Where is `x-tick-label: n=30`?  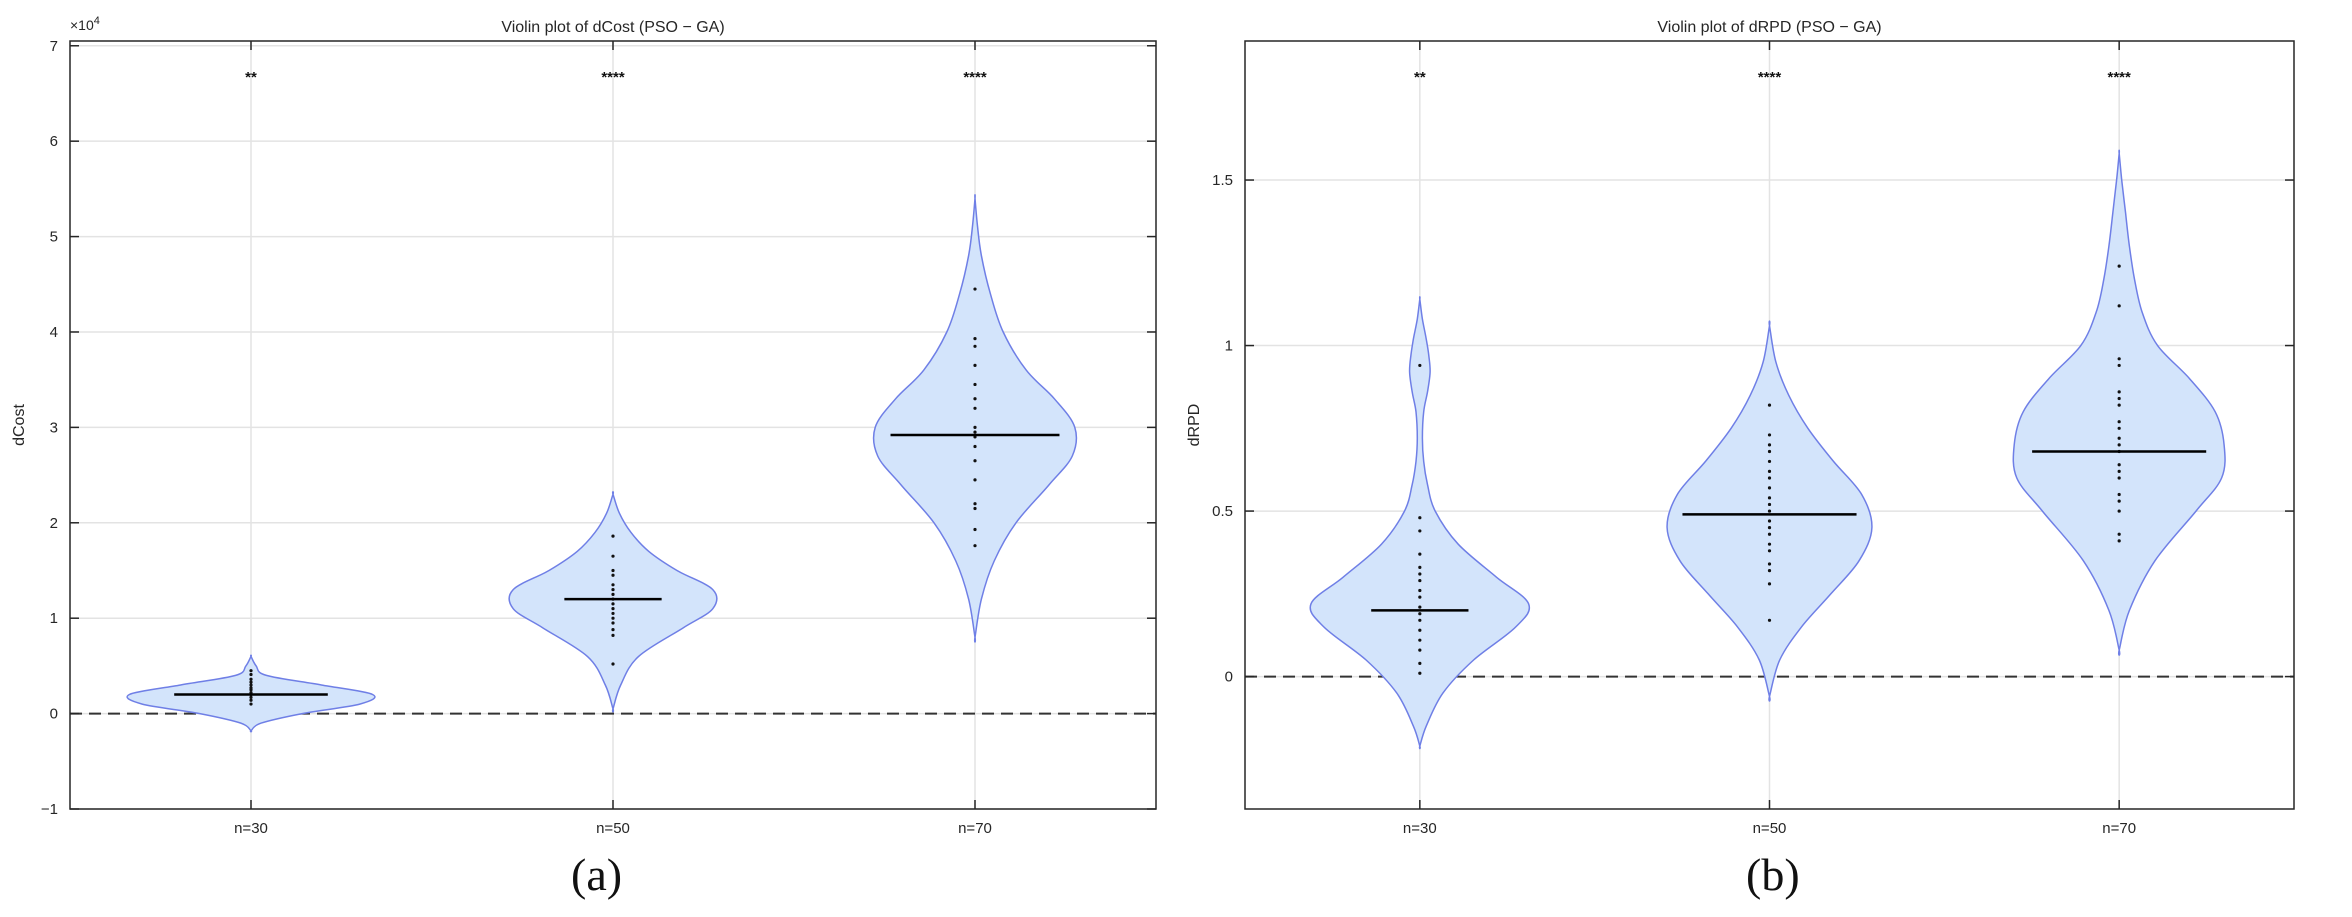 x-tick-label: n=30 is located at coordinates (251, 828).